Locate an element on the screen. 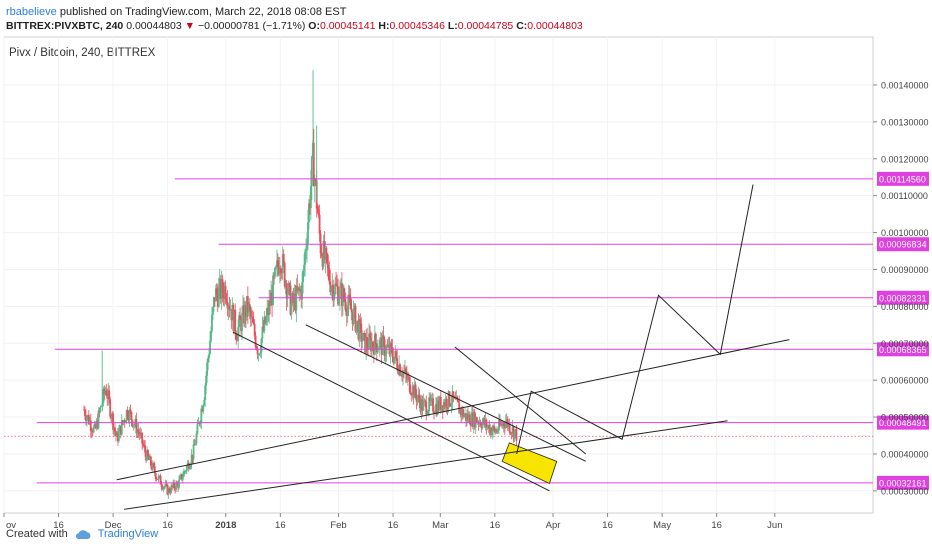 This screenshot has height=550, width=932. highlight-box is located at coordinates (529, 463).